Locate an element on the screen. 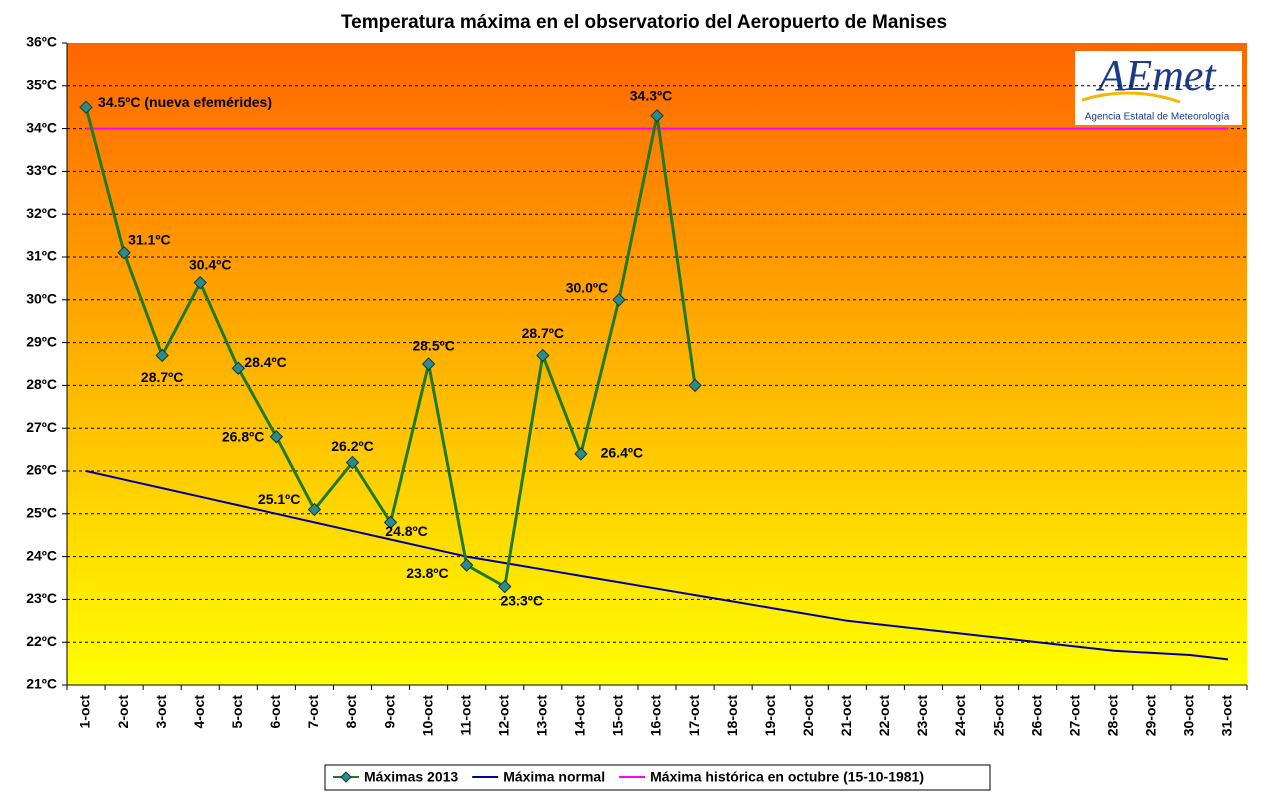 Image resolution: width=1276 pixels, height=806 pixels. x-tick-label: 5-oct is located at coordinates (237, 712).